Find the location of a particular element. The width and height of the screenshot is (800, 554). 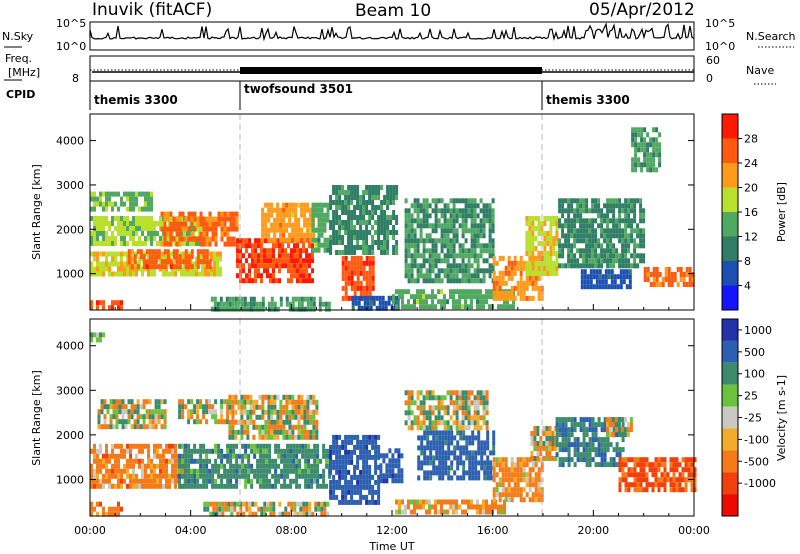

nsky-label: N.Sky is located at coordinates (18, 36).